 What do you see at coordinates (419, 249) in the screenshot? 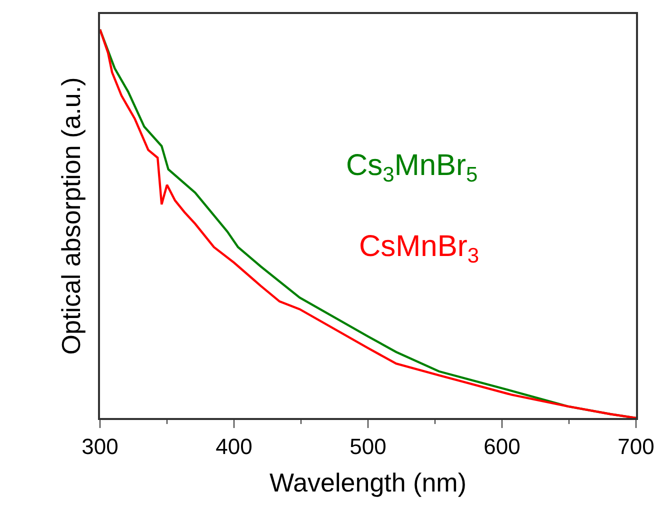
I see `text: CsMnBr$_{3}$` at bounding box center [419, 249].